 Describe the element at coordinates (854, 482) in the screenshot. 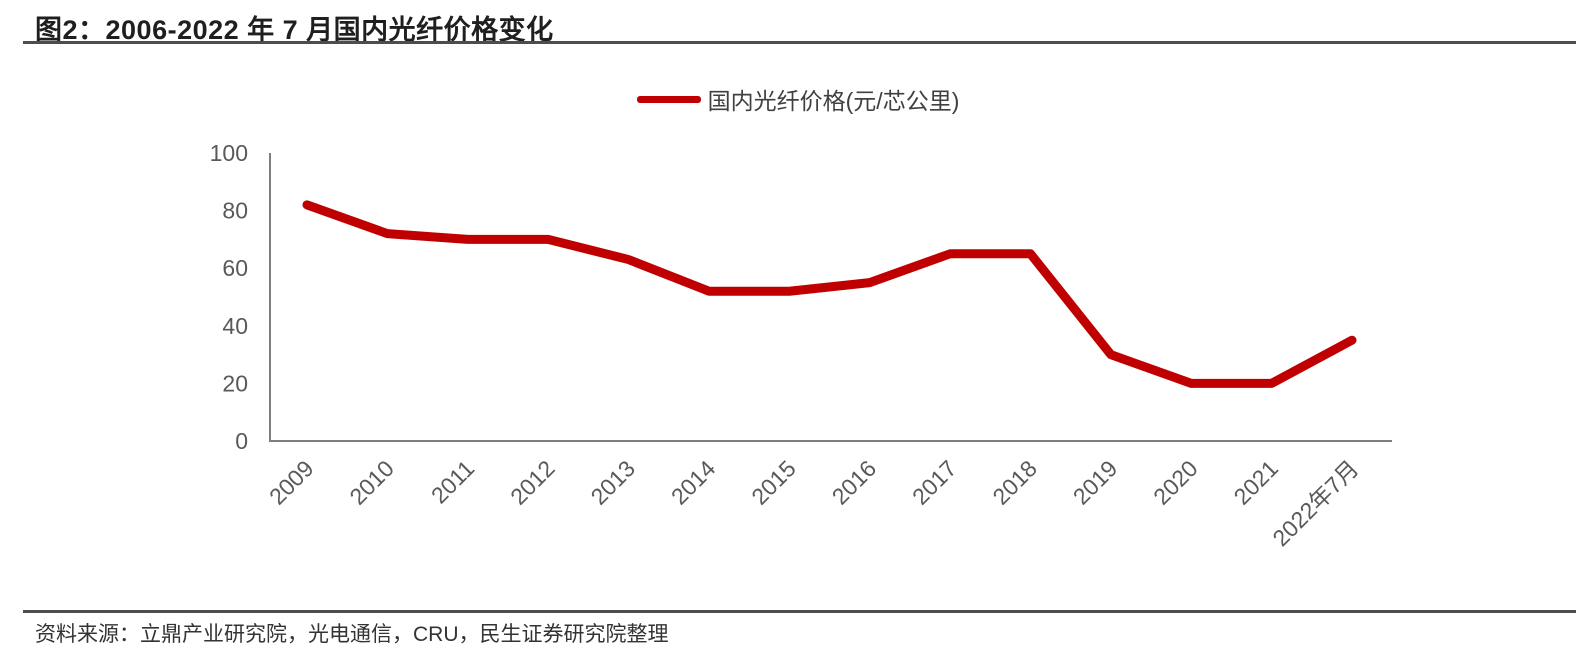

I see `x-axis-tick-label: 2016` at that location.